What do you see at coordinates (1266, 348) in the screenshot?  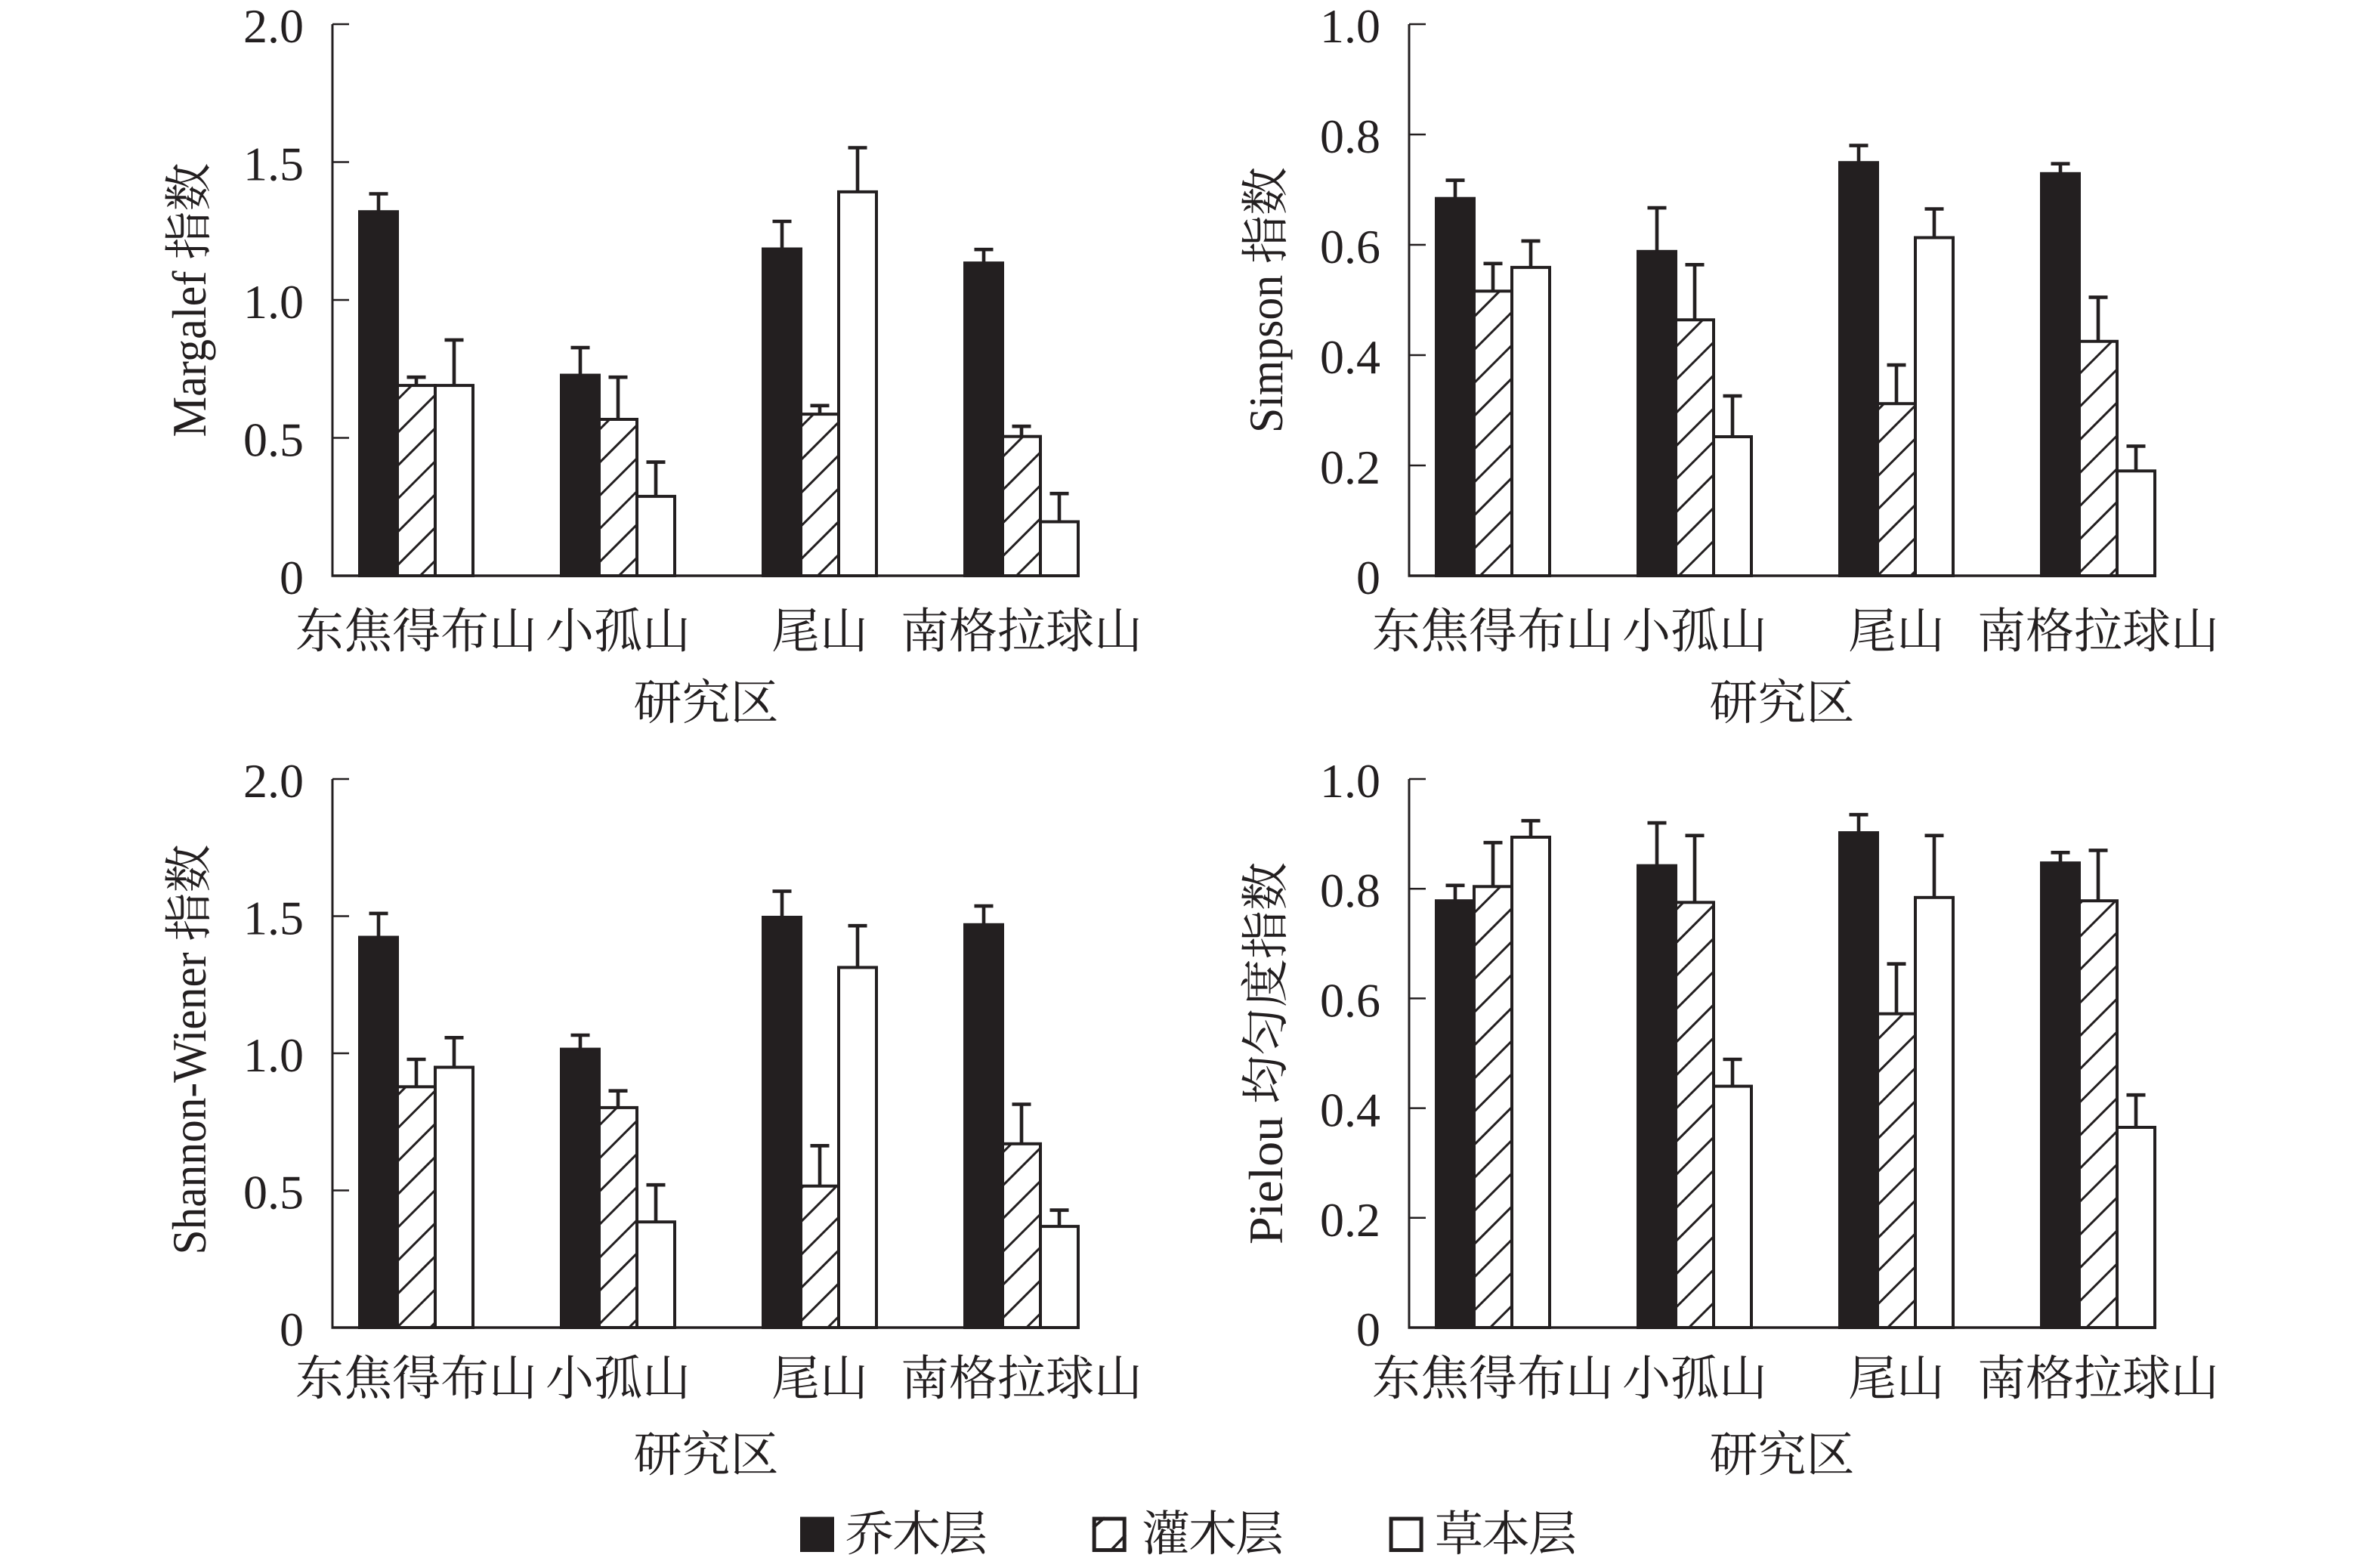 I see `svg-text: Simpson` at bounding box center [1266, 348].